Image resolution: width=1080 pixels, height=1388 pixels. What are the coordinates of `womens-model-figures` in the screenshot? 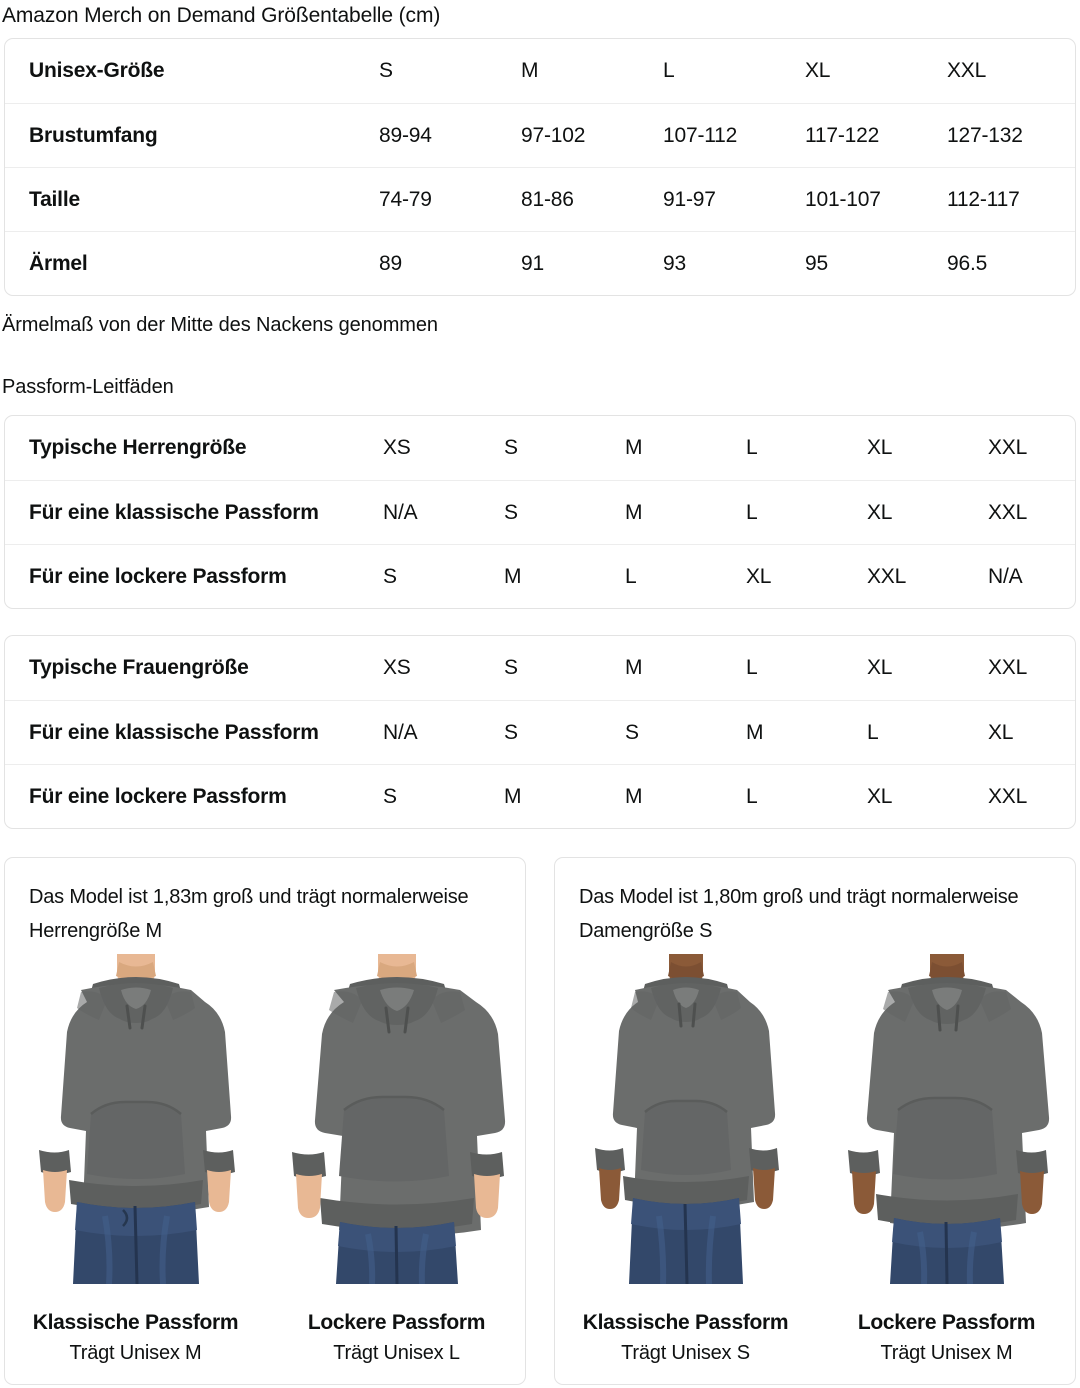 It's located at (815, 1119).